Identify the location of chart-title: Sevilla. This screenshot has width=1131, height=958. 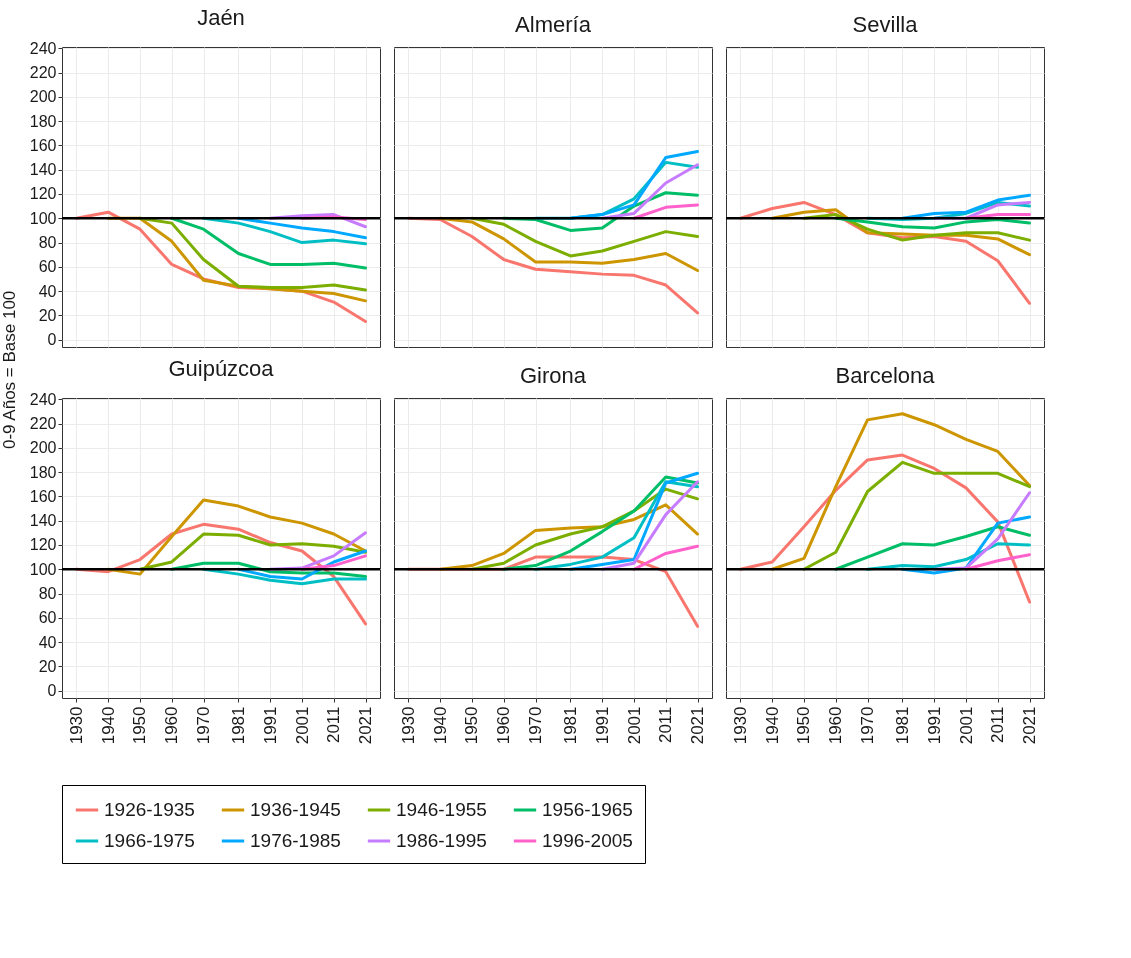
(885, 24).